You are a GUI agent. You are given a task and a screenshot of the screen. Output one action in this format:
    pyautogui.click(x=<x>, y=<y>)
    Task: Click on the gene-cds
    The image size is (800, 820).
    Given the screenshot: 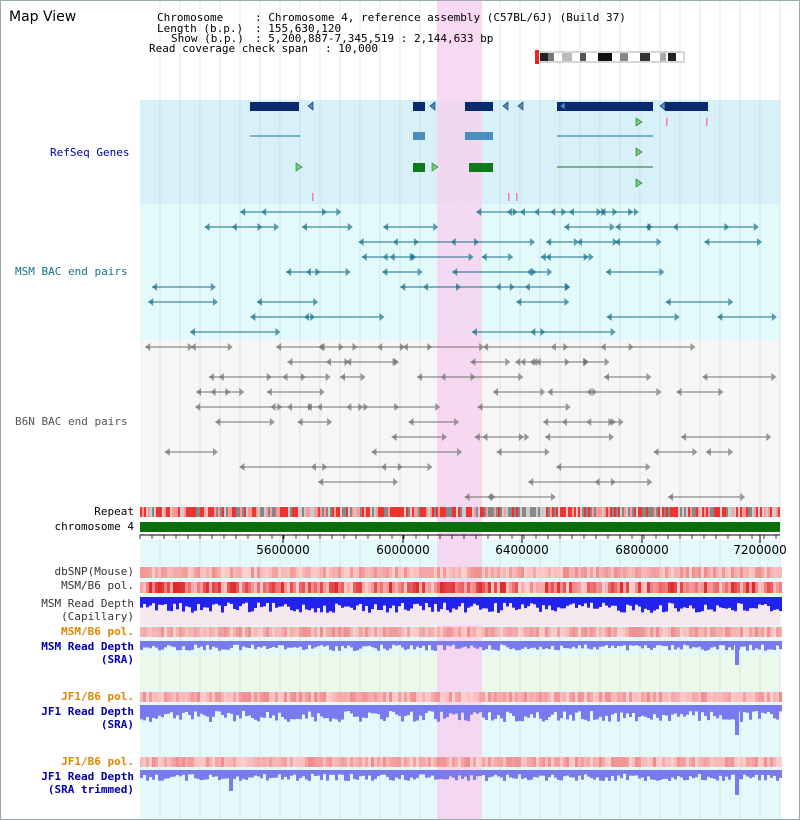 What is the action you would take?
    pyautogui.click(x=419, y=167)
    